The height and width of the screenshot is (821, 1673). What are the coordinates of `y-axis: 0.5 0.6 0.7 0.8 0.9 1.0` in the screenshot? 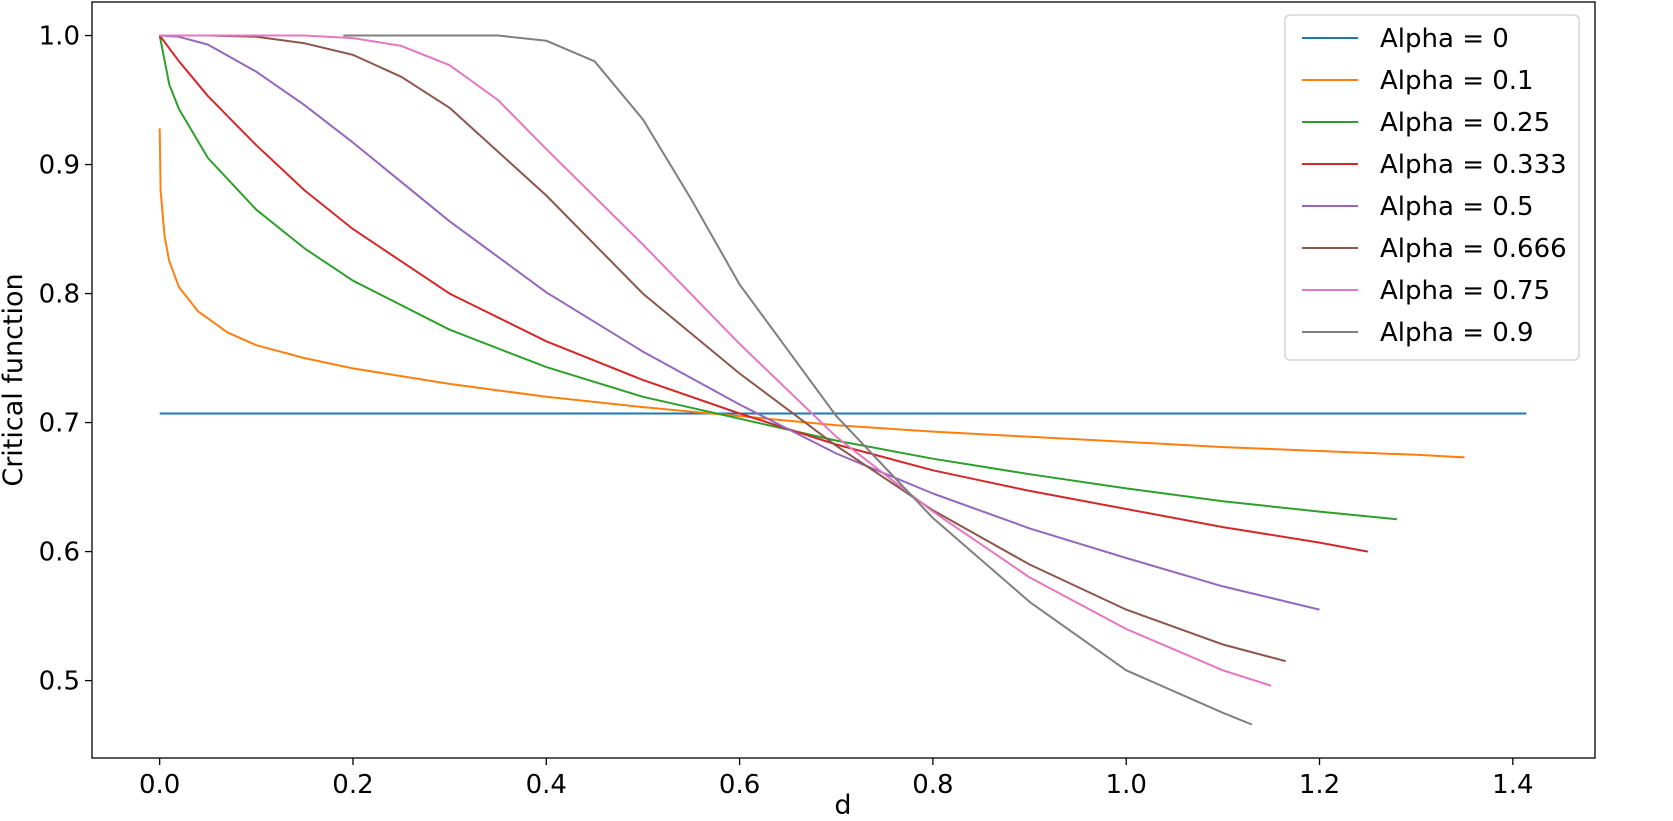 It's located at (65, 359).